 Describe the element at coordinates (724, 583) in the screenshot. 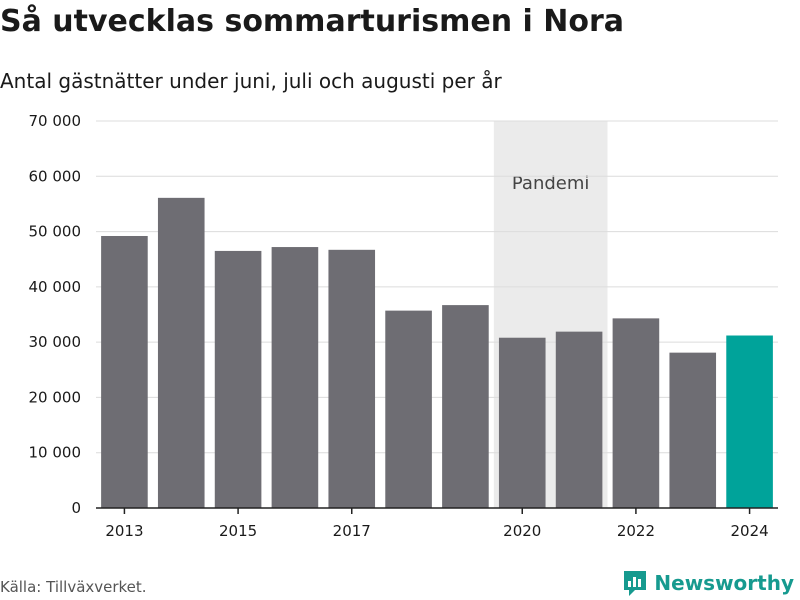

I see `brand-name: Newsworthy` at that location.